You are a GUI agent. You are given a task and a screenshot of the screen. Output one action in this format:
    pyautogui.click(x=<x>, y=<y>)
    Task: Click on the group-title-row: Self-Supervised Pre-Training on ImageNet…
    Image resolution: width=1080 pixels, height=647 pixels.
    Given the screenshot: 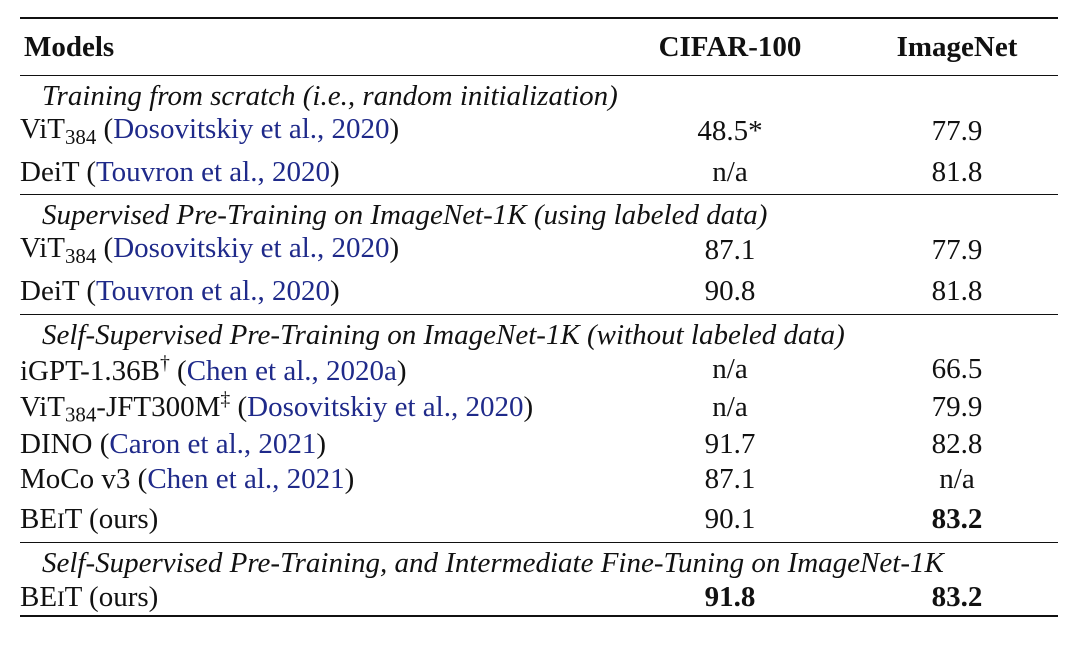 What is the action you would take?
    pyautogui.click(x=539, y=333)
    